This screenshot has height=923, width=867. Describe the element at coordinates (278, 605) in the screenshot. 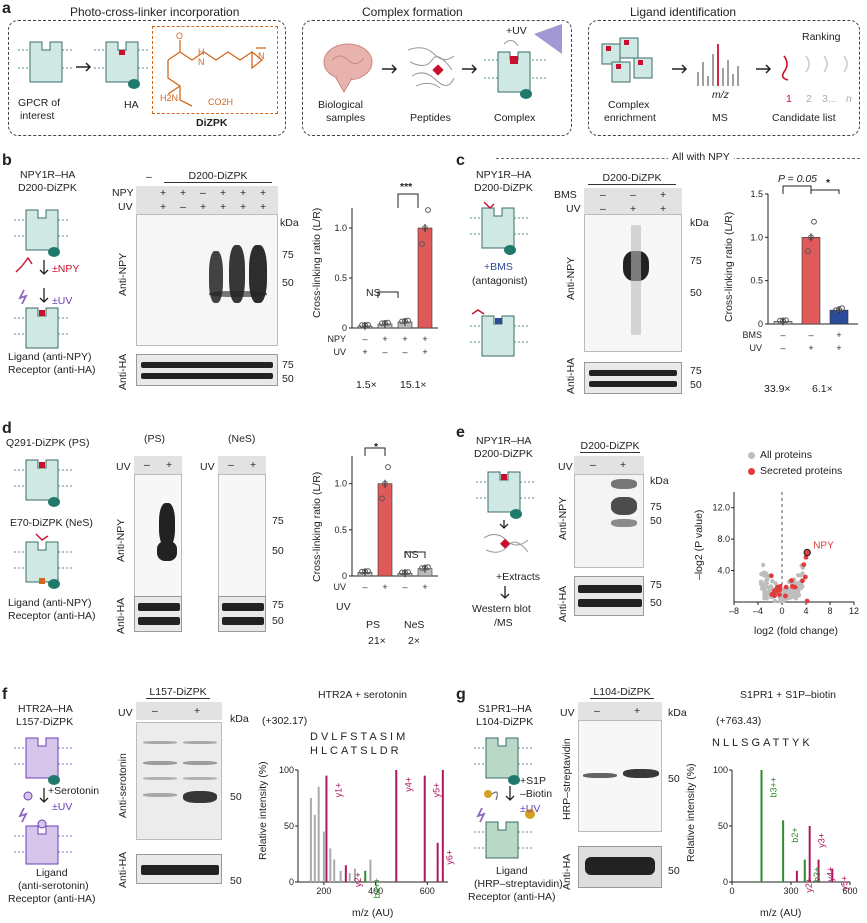

I see `d-ha75: 75` at that location.